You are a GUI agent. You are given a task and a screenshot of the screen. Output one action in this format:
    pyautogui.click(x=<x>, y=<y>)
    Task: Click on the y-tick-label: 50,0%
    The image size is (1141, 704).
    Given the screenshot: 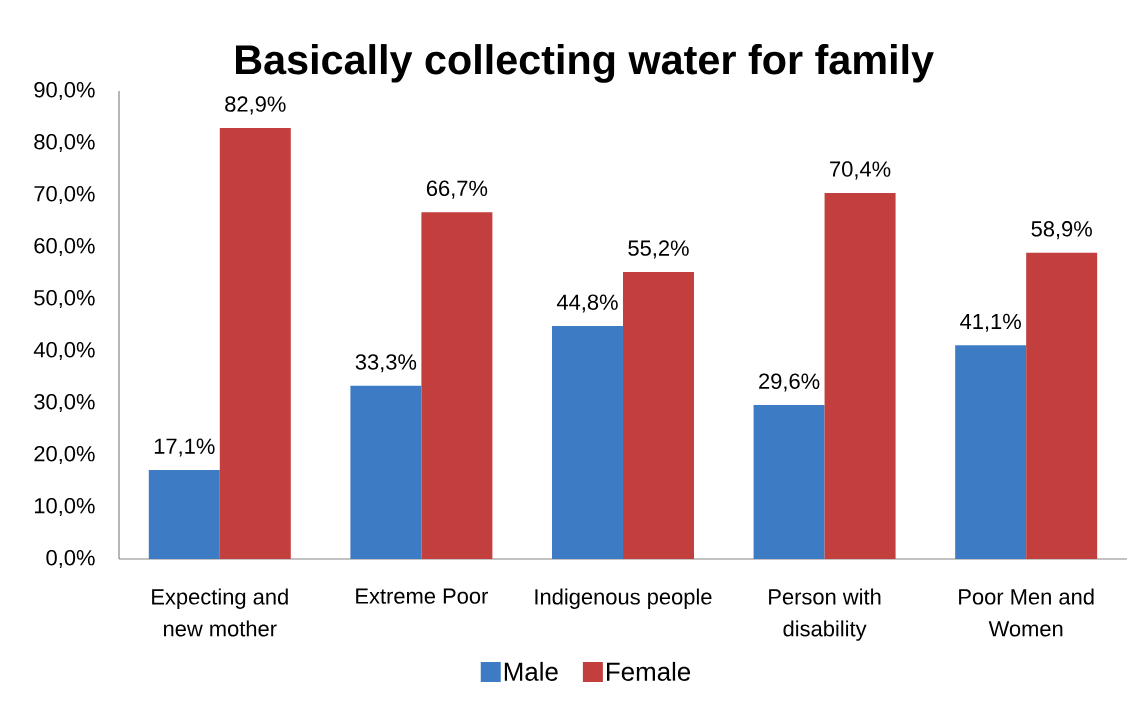 What is the action you would take?
    pyautogui.click(x=64, y=299)
    